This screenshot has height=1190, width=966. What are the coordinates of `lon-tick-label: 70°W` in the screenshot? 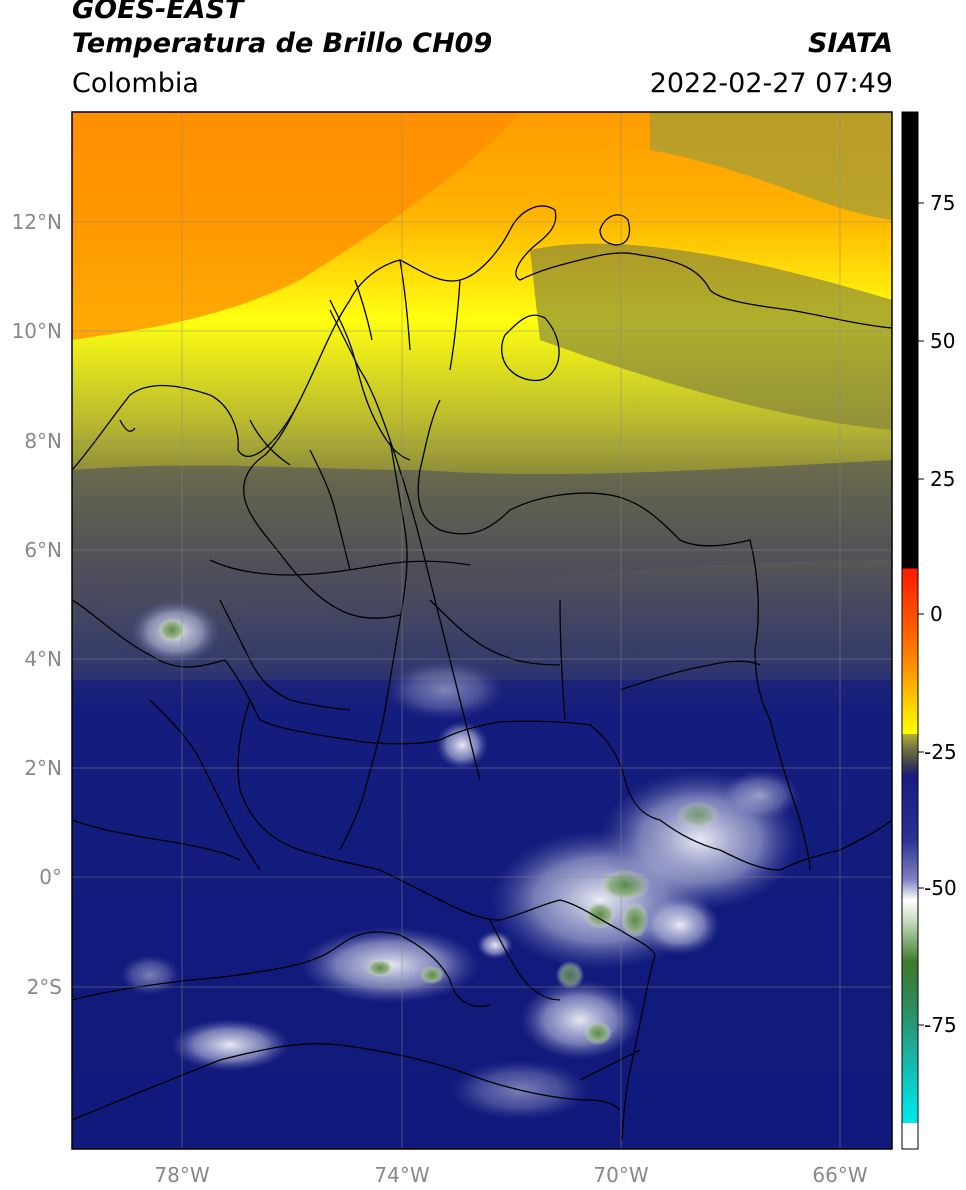 It's located at (620, 1175).